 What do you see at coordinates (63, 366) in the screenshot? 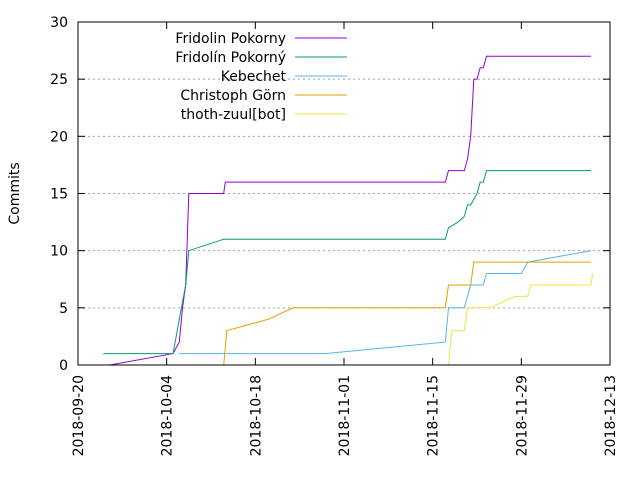
I see `y-tick-label: 0` at bounding box center [63, 366].